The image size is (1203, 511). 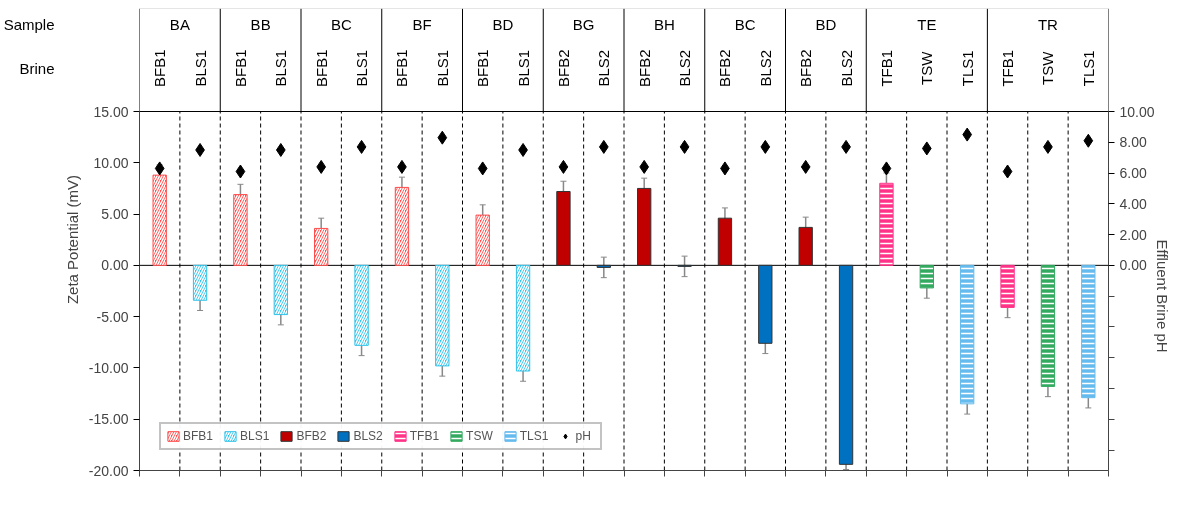 What do you see at coordinates (1133, 265) in the screenshot?
I see `y2-tick-label: 0.00` at bounding box center [1133, 265].